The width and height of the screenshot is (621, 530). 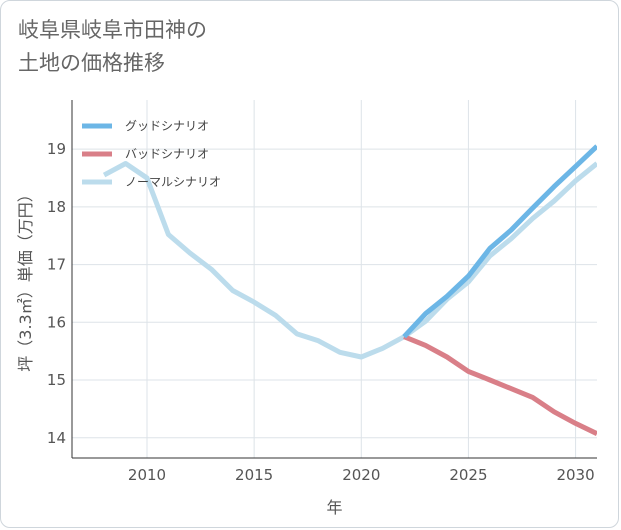 I want to click on x-tick-label: 2020, so click(x=361, y=475).